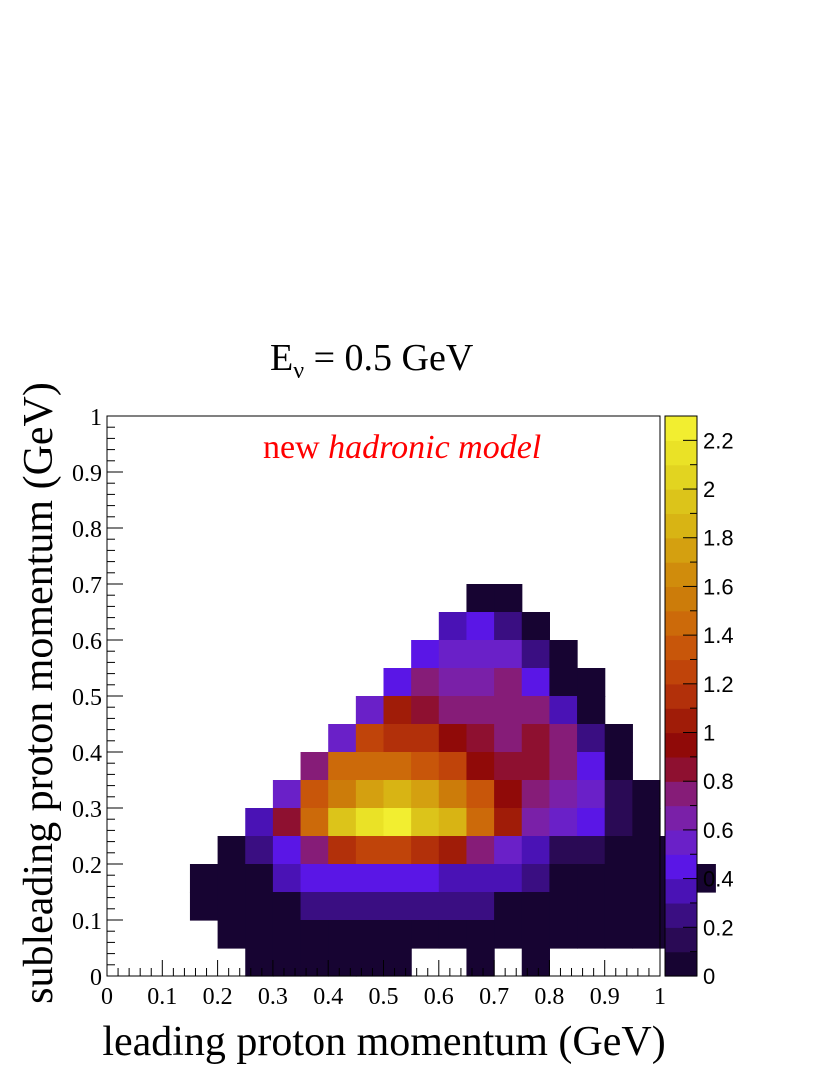 This screenshot has width=830, height=1075. Describe the element at coordinates (372, 360) in the screenshot. I see `chart-title: Eν = 0.5 GeV` at that location.